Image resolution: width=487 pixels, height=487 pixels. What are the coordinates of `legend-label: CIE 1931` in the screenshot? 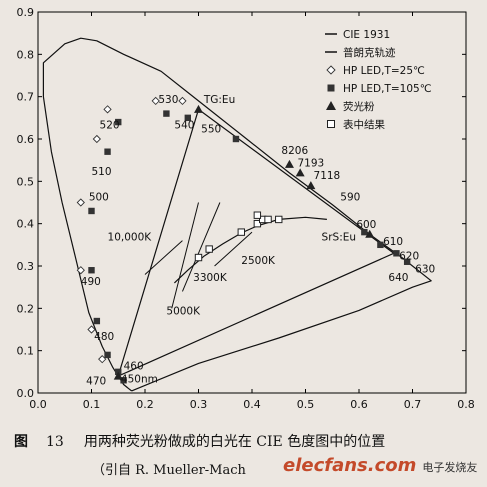 It's located at (366, 35).